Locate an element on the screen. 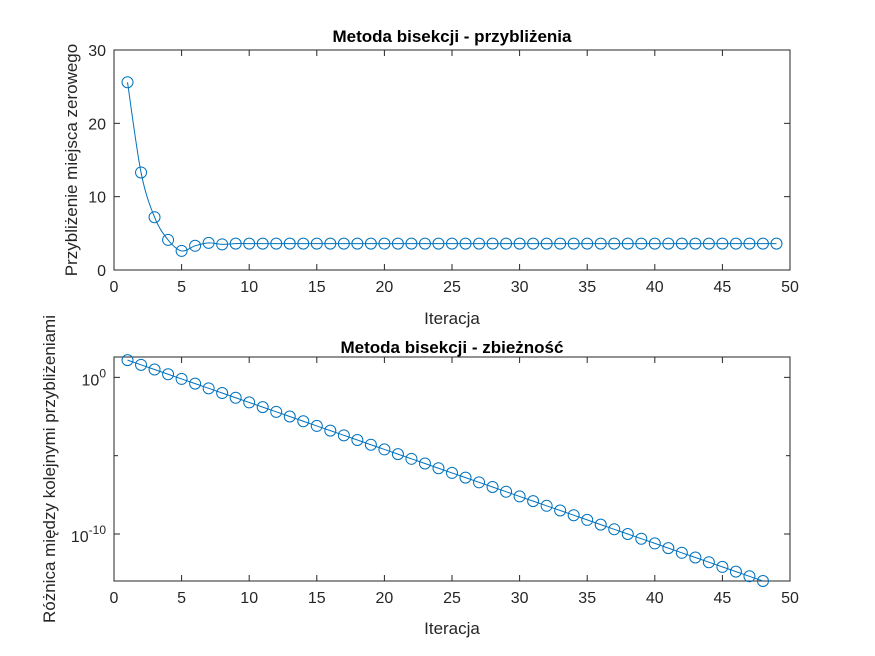  plot-convergence-xtick-label: 15 is located at coordinates (317, 598).